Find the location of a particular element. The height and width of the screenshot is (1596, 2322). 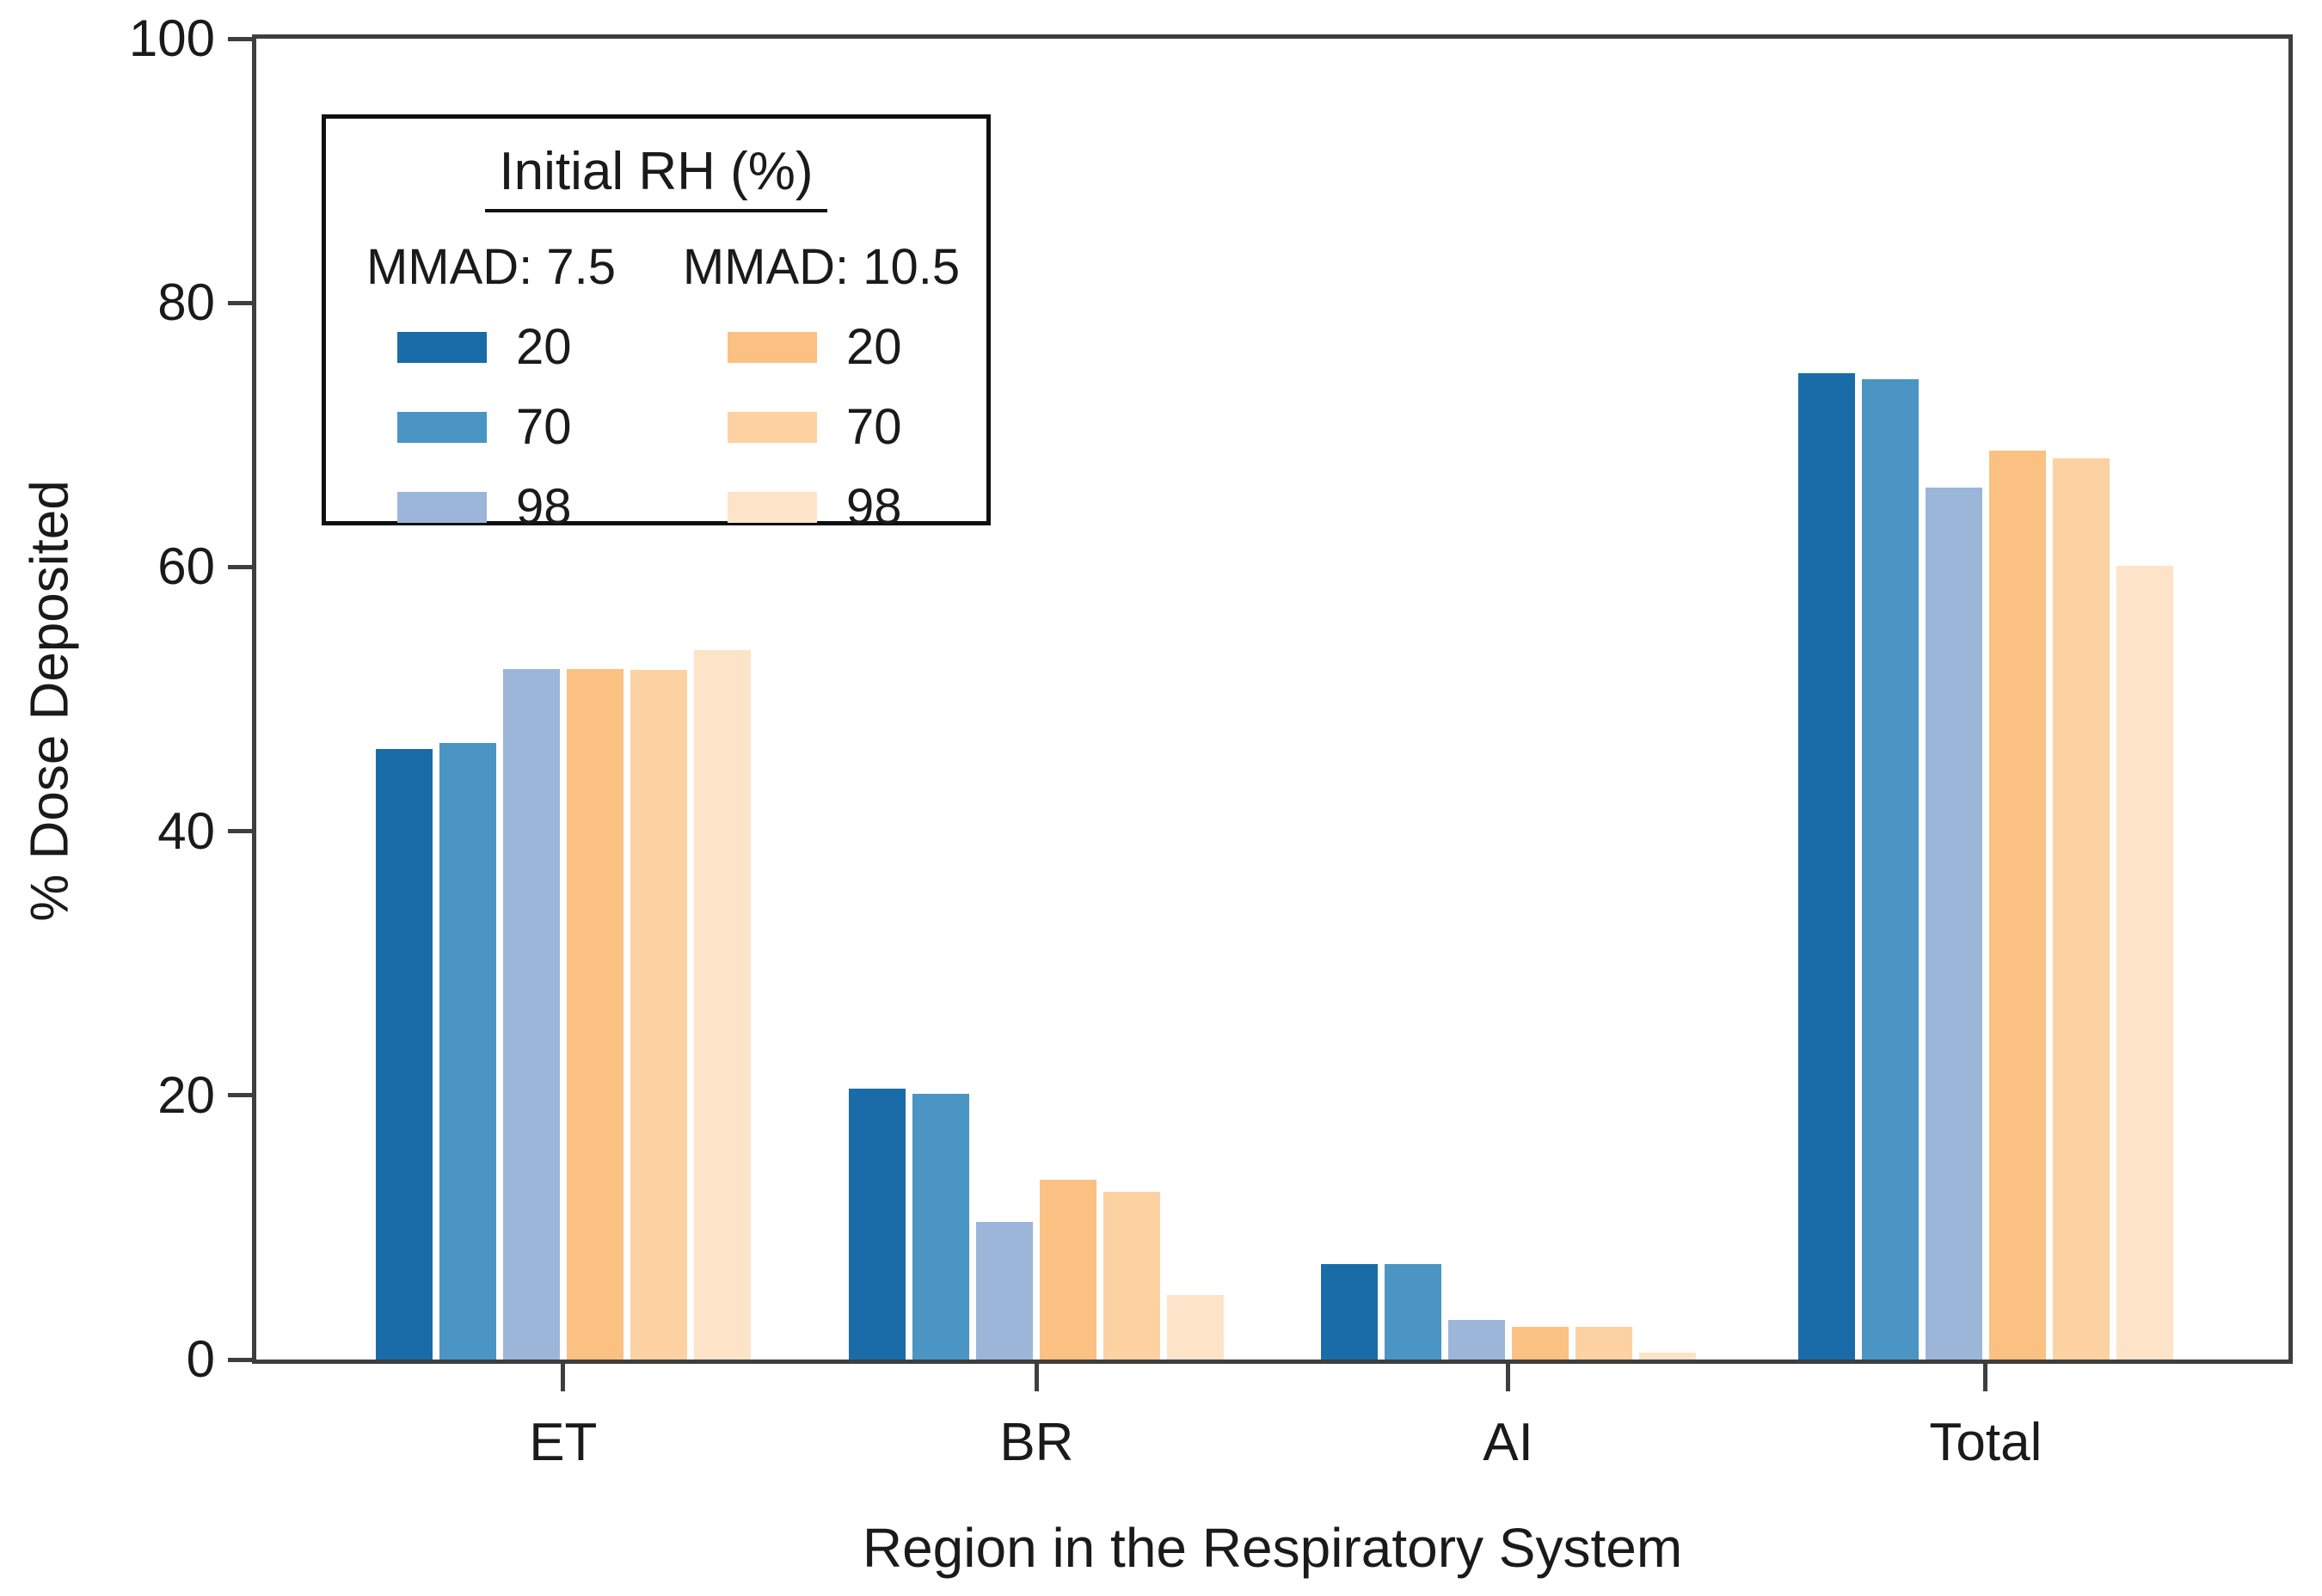

legend-column-mmad-10-5: MMAD: 10.5 20 70 98 is located at coordinates (821, 387).